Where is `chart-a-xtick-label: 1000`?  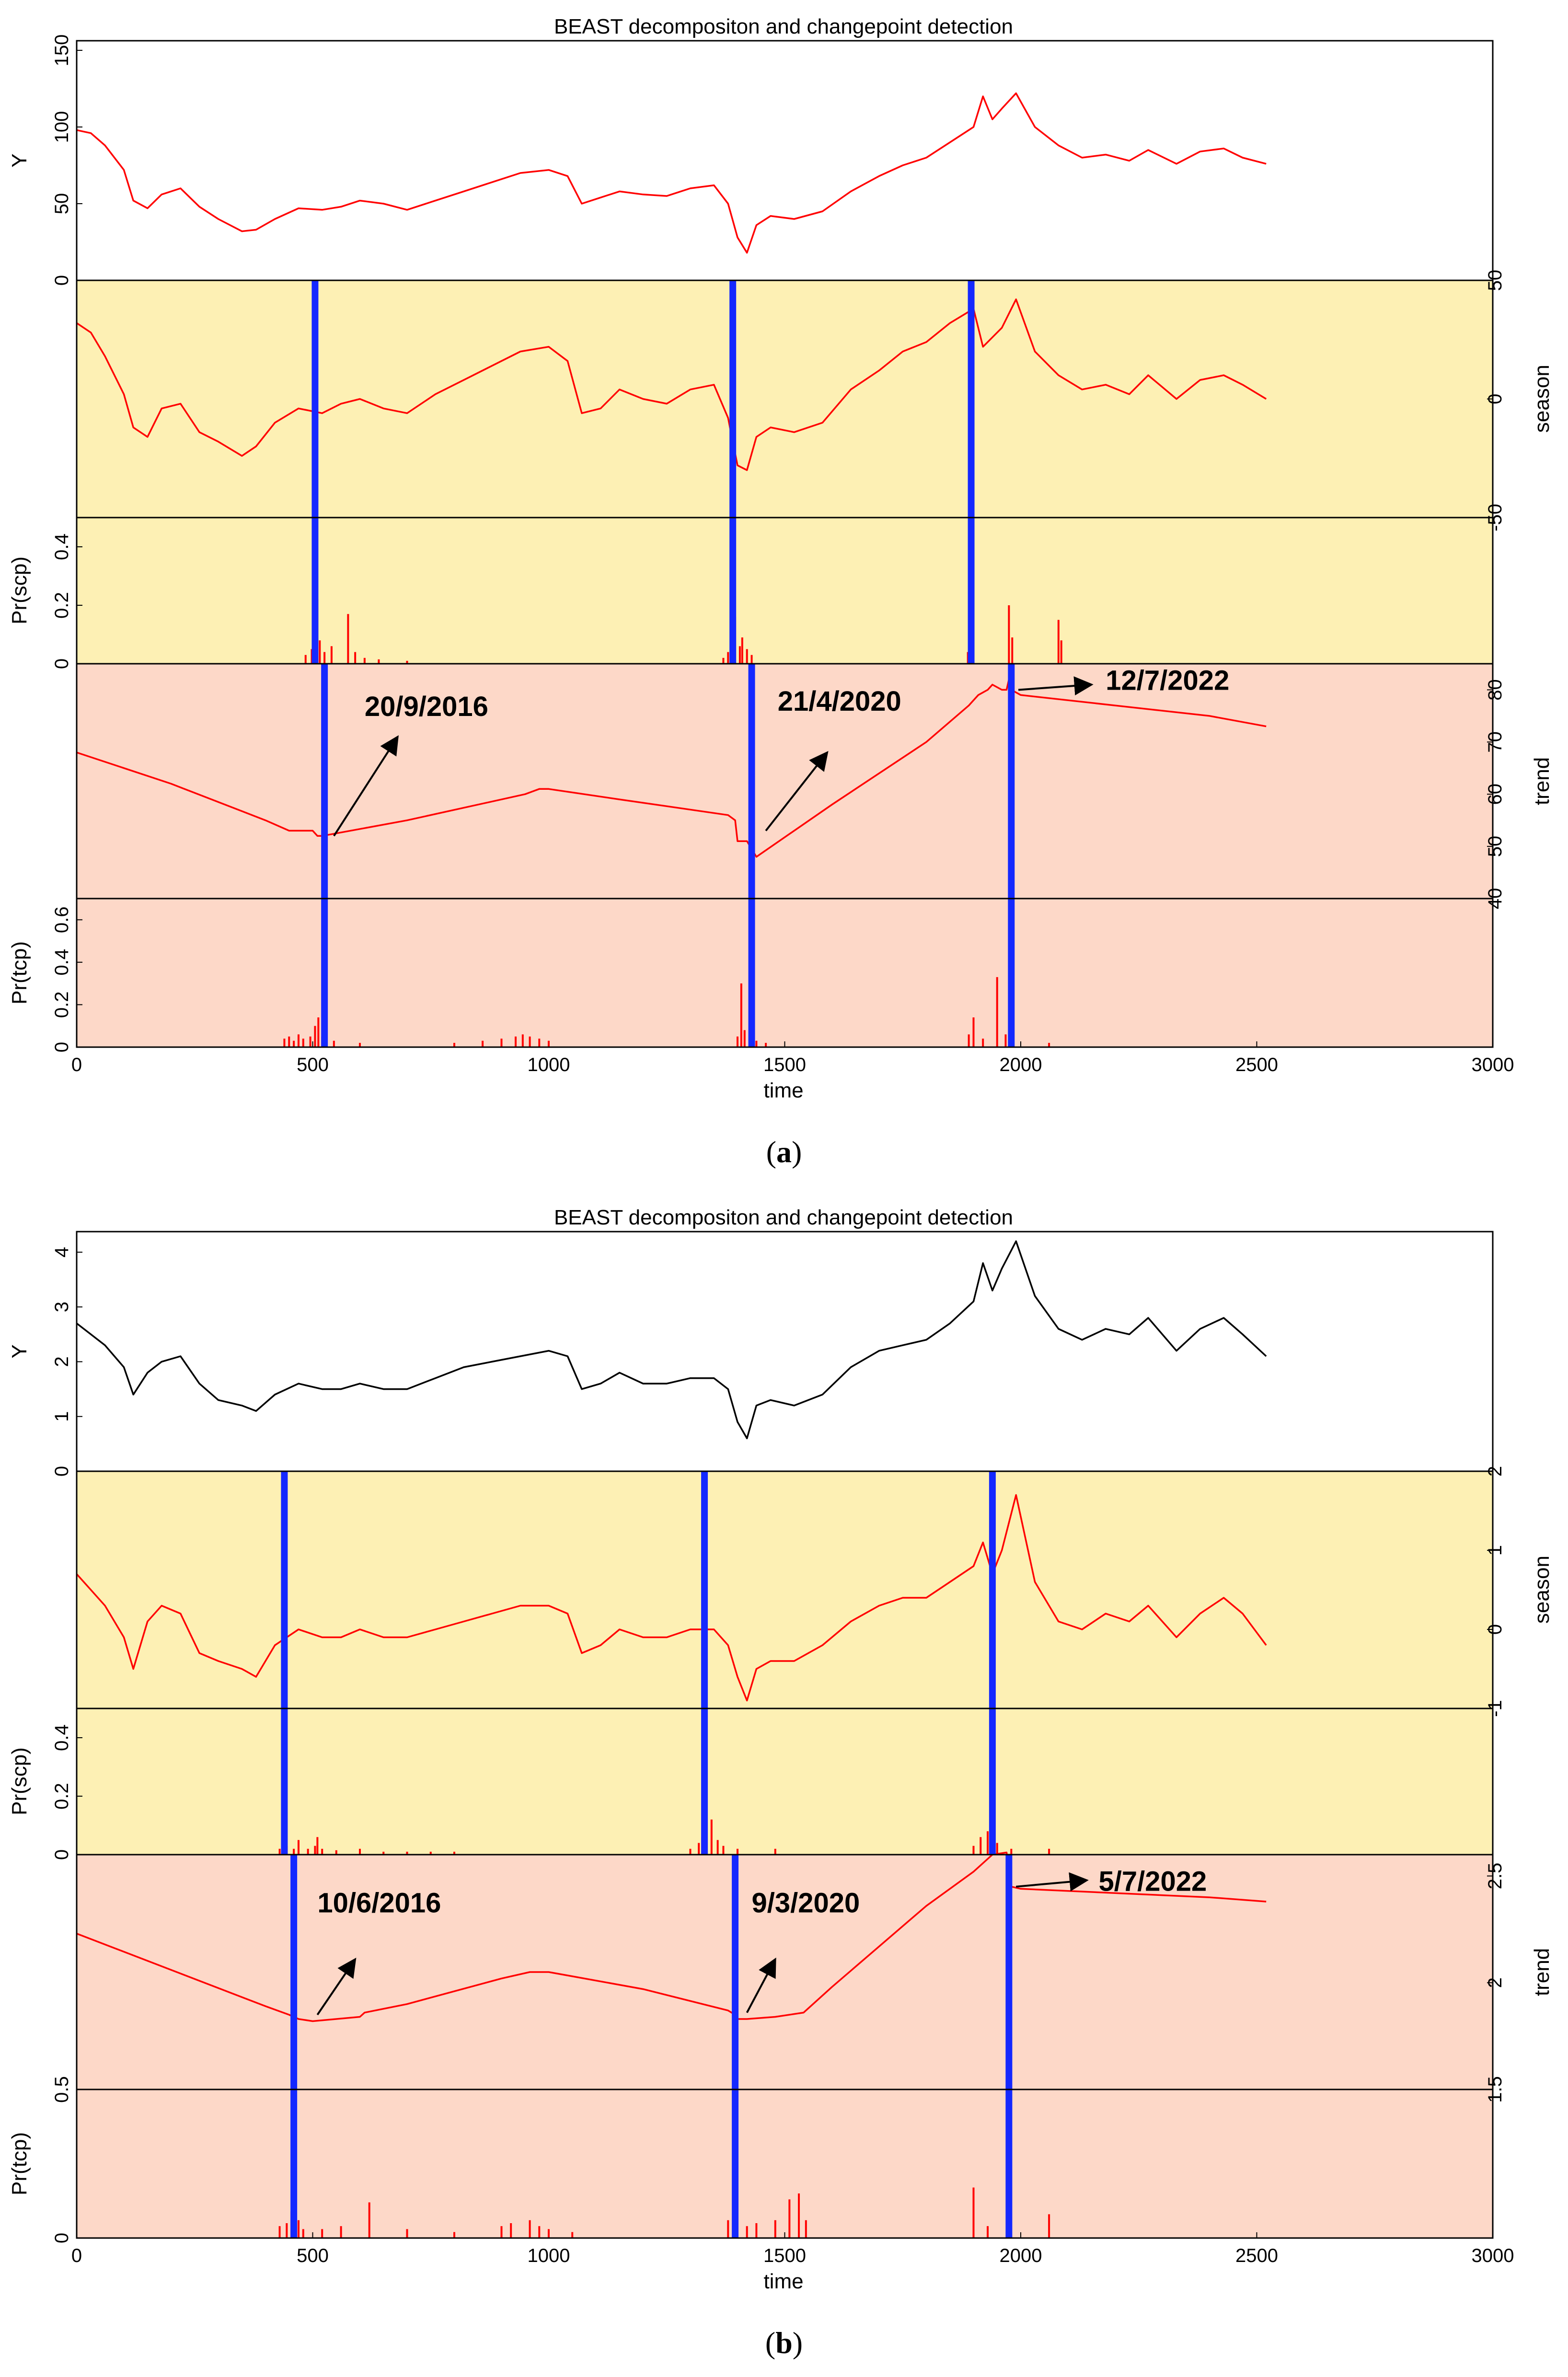 chart-a-xtick-label: 1000 is located at coordinates (549, 1064).